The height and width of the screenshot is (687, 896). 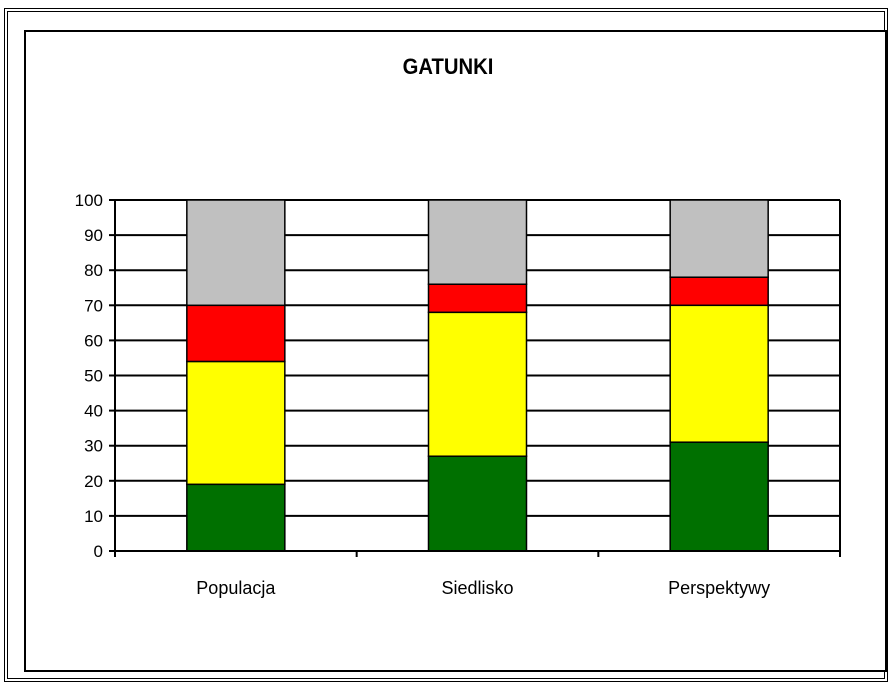 What do you see at coordinates (93, 411) in the screenshot?
I see `y-tick-label-40: 40` at bounding box center [93, 411].